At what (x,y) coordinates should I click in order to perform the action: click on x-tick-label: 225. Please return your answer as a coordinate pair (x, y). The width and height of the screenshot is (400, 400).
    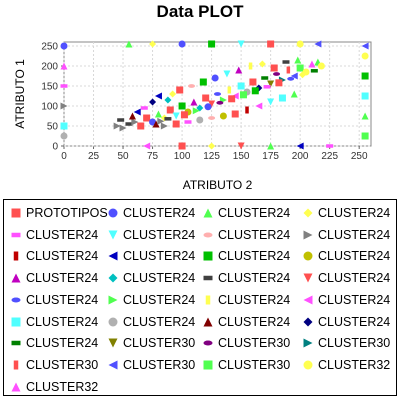
    Looking at the image, I should click on (329, 156).